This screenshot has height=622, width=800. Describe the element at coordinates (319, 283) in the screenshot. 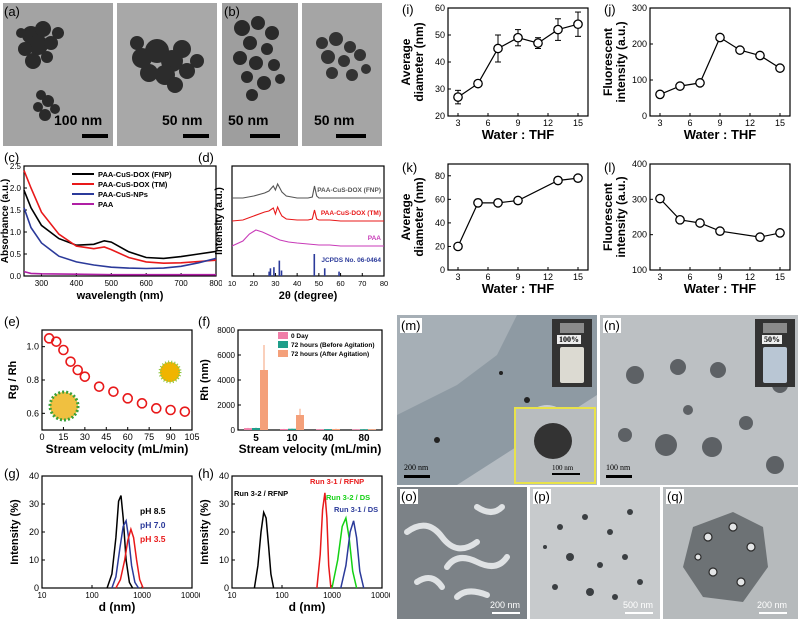

I see `x-tick-label-d: 50` at that location.